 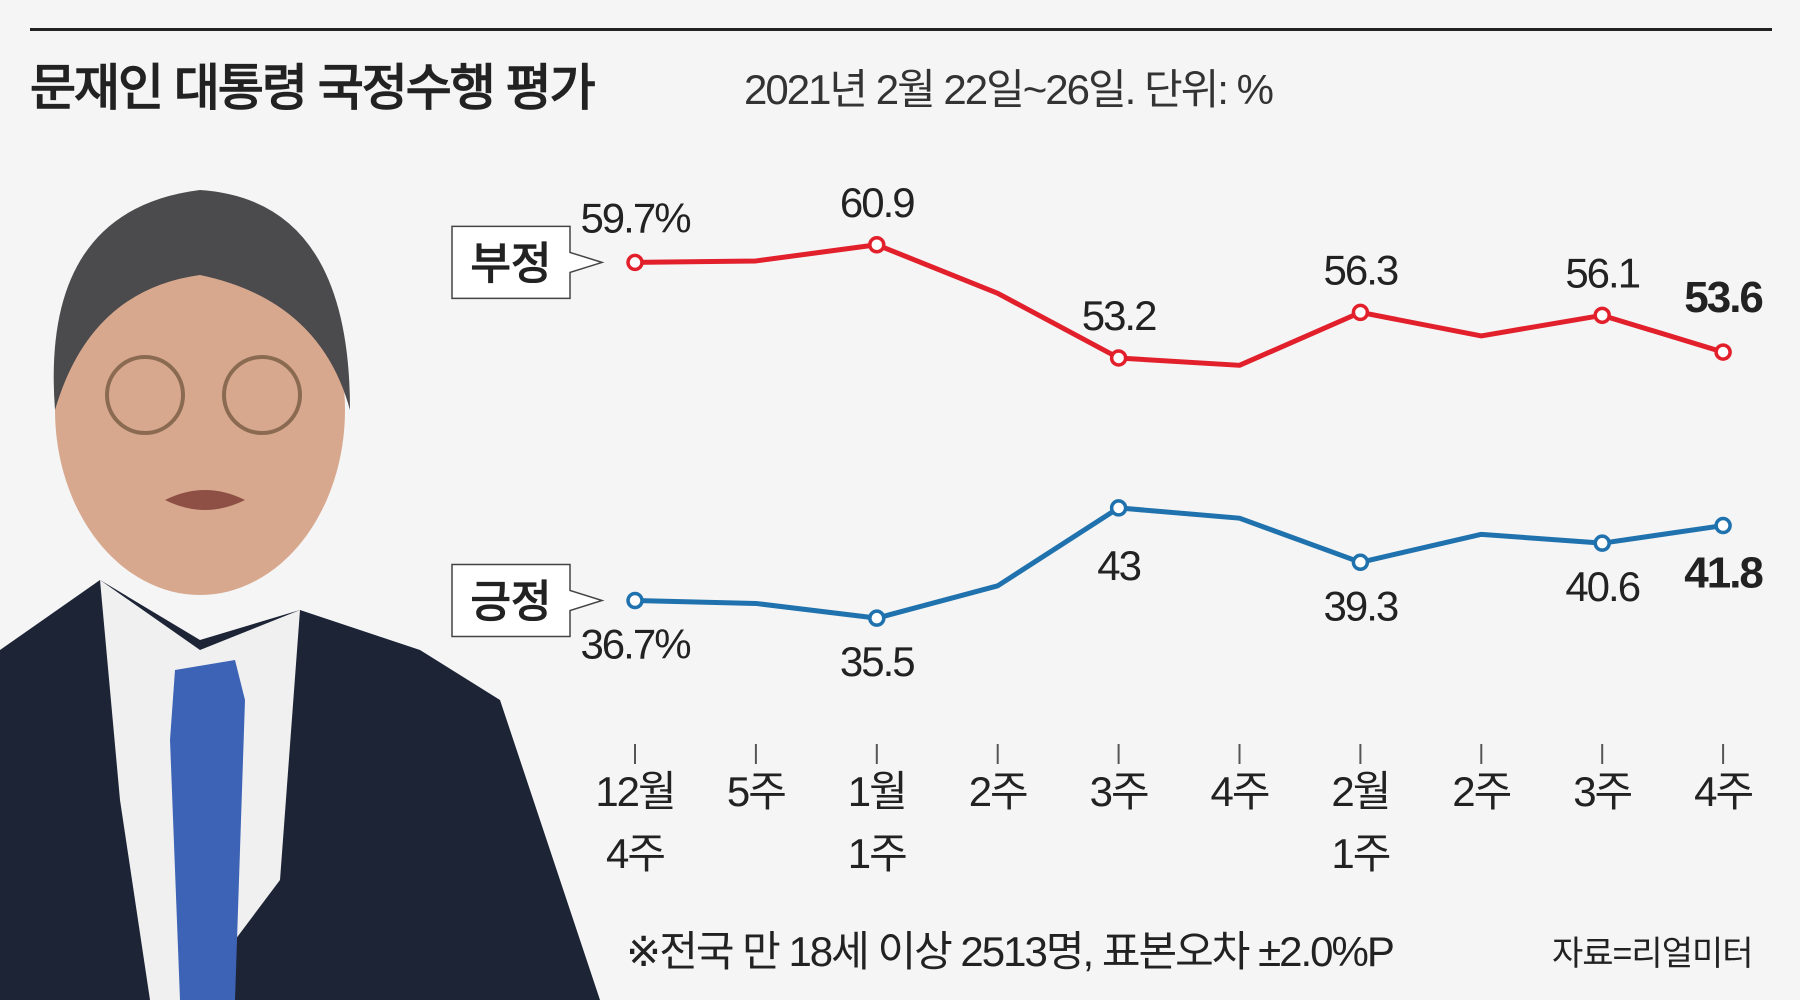 I want to click on source-credit: 자료=리얼미터, so click(x=1653, y=954).